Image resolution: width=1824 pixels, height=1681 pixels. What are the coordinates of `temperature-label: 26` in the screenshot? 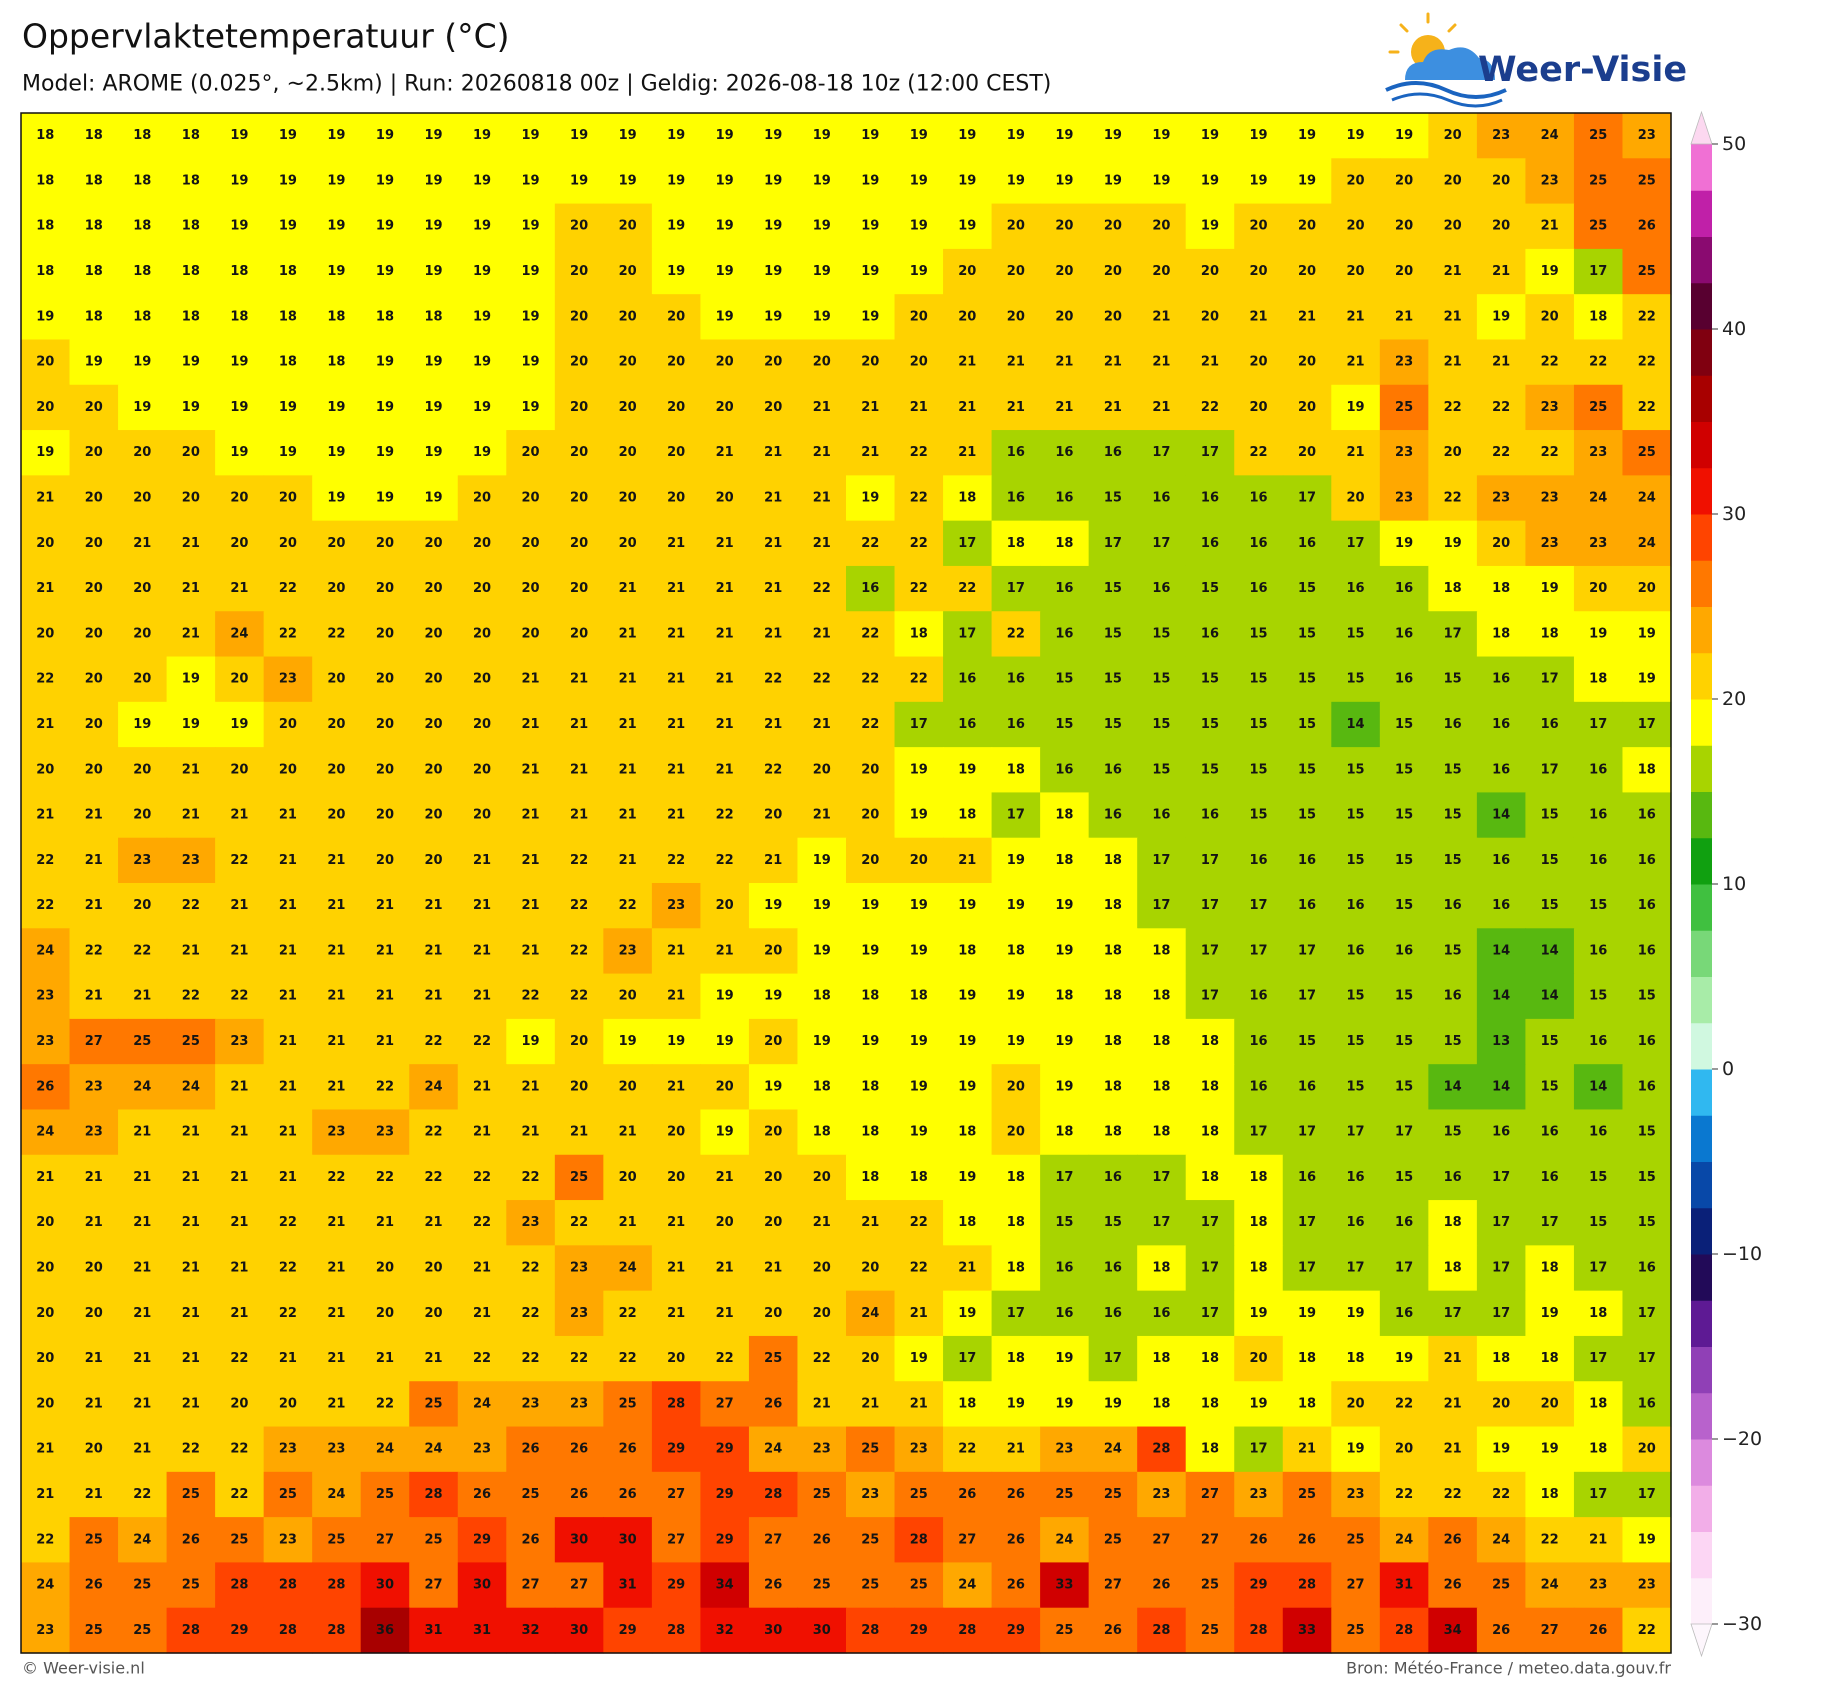 It's located at (1016, 1539).